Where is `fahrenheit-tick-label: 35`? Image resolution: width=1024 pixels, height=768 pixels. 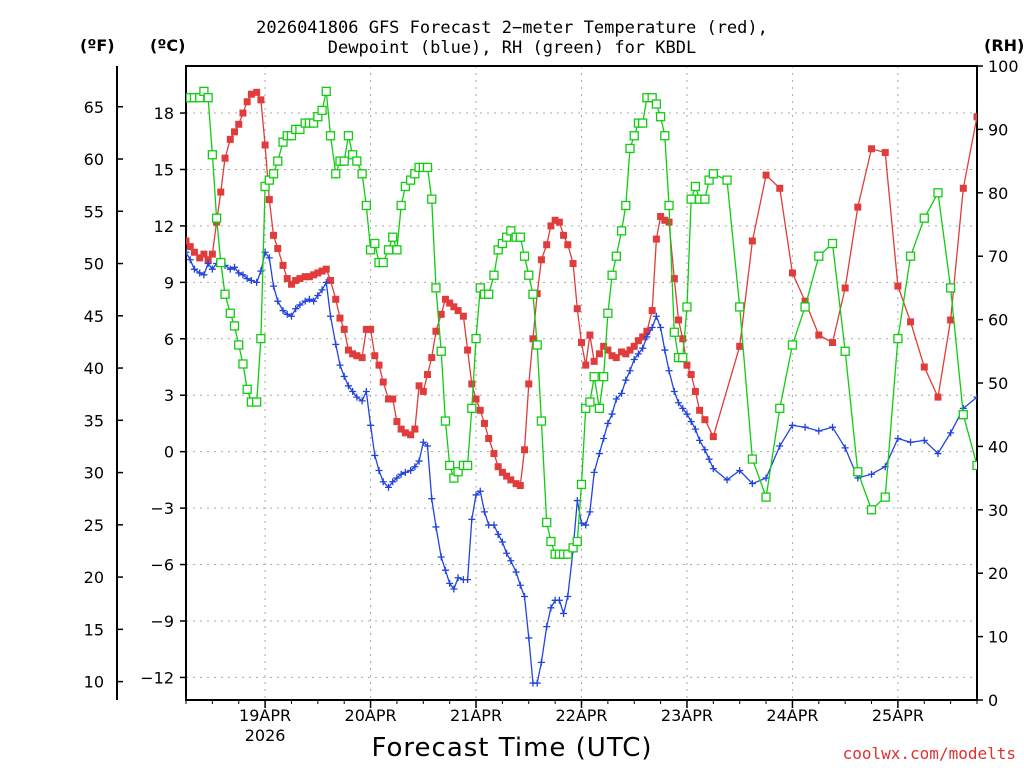
fahrenheit-tick-label: 35 is located at coordinates (94, 420).